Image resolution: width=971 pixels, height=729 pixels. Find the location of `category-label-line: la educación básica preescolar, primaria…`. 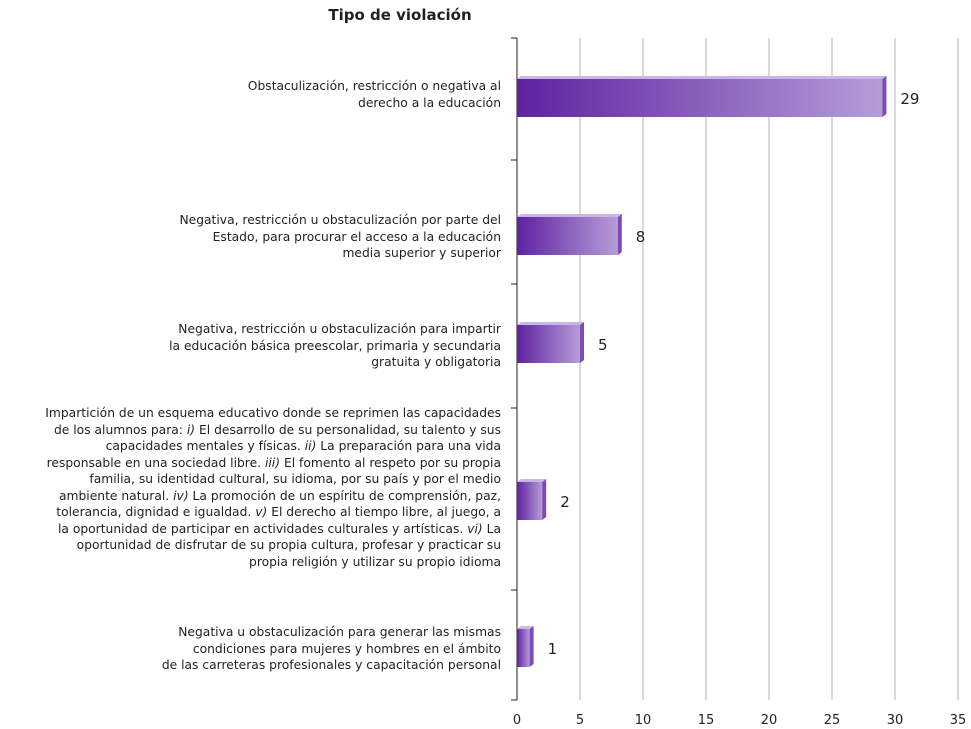

category-label-line: la educación básica preescolar, primaria… is located at coordinates (335, 345).